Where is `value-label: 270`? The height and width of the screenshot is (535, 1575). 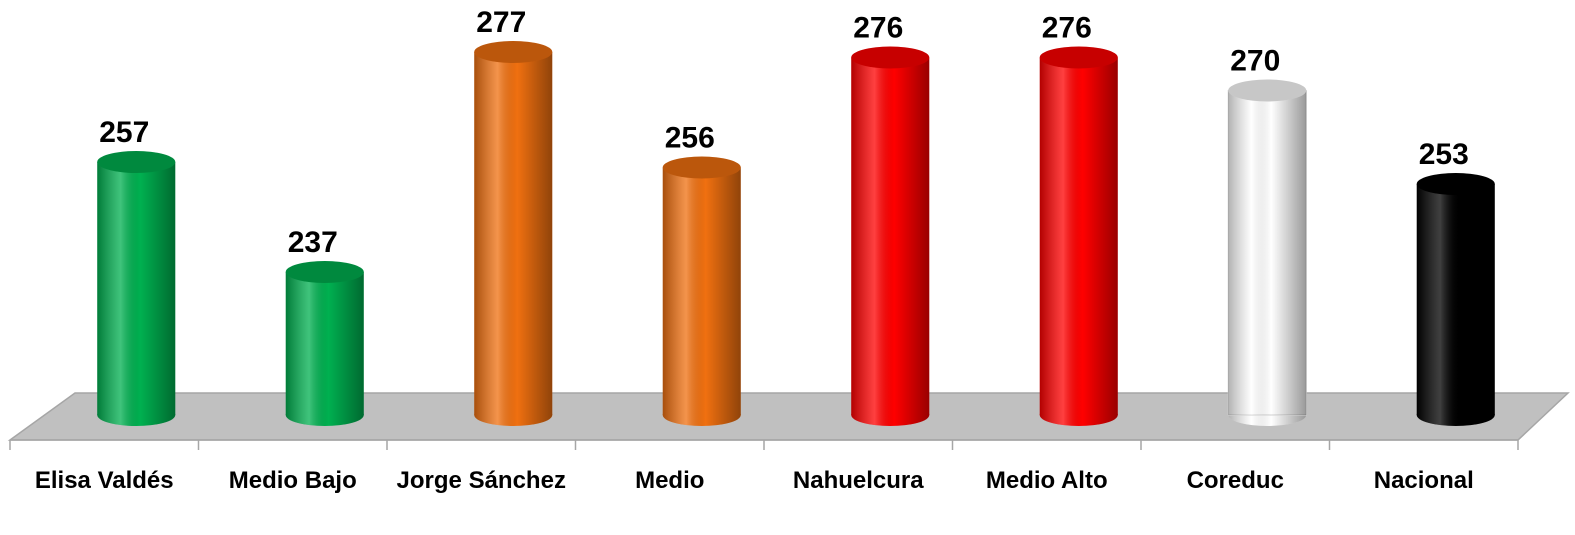
value-label: 270 is located at coordinates (1255, 61).